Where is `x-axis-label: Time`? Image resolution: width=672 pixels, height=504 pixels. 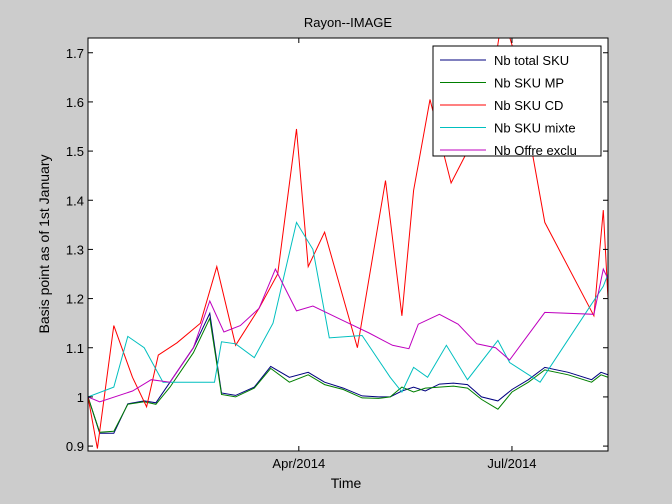
x-axis-label: Time is located at coordinates (346, 483).